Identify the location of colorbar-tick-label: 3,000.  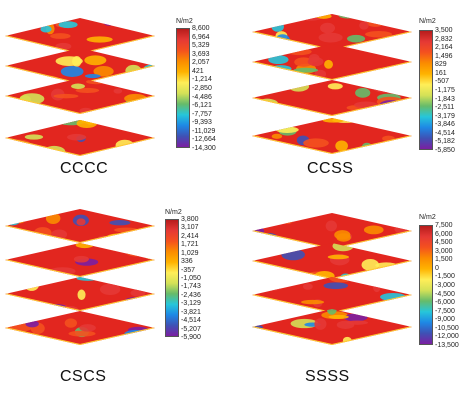
(444, 251).